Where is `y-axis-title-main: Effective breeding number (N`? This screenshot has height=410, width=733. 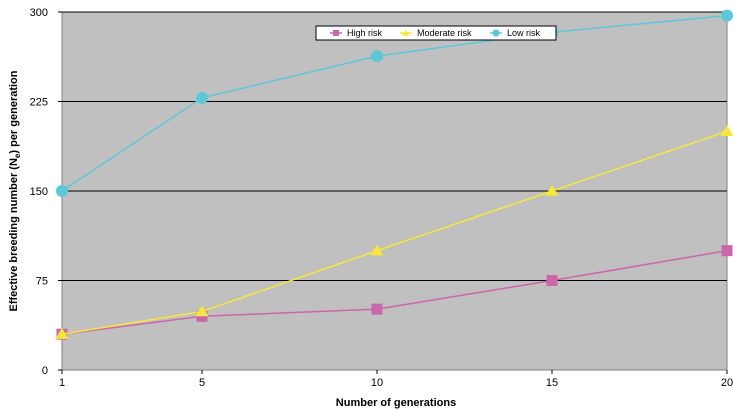
y-axis-title-main: Effective breeding number (N is located at coordinates (14, 234).